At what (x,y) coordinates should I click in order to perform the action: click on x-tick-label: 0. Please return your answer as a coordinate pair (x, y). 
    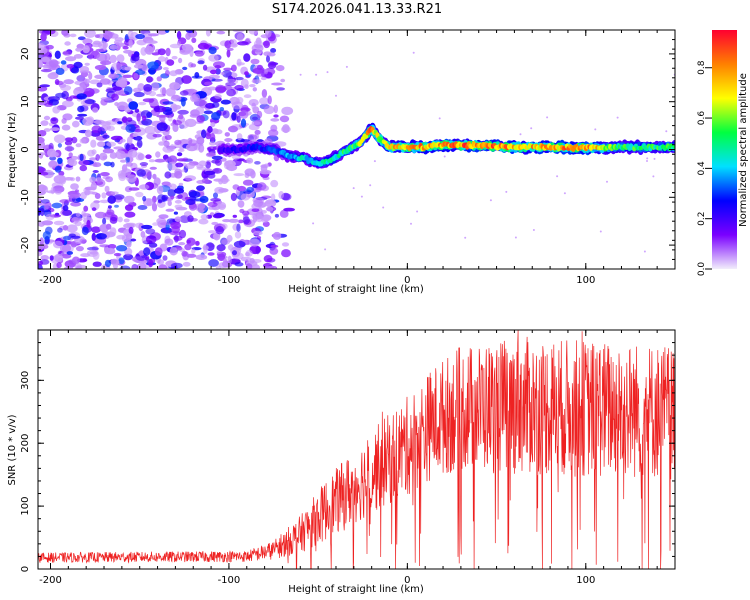
    Looking at the image, I should click on (407, 280).